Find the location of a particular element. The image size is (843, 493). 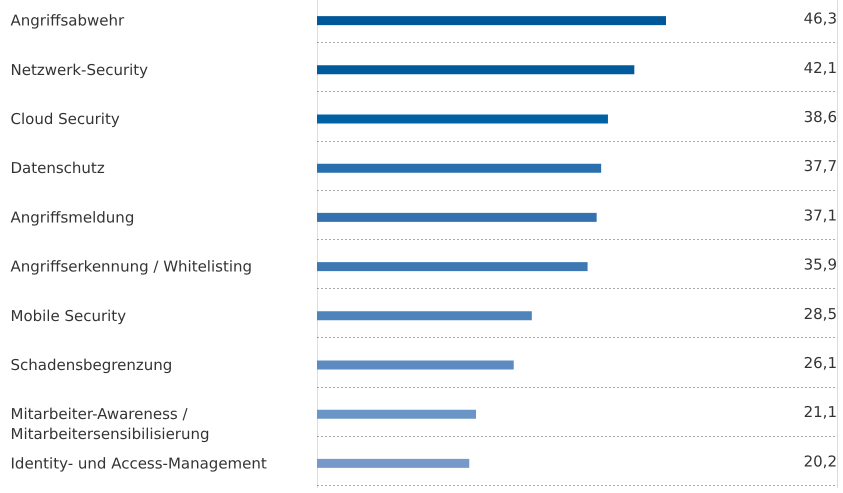

y-tick-label: Angriffsabwehr is located at coordinates (67, 21).